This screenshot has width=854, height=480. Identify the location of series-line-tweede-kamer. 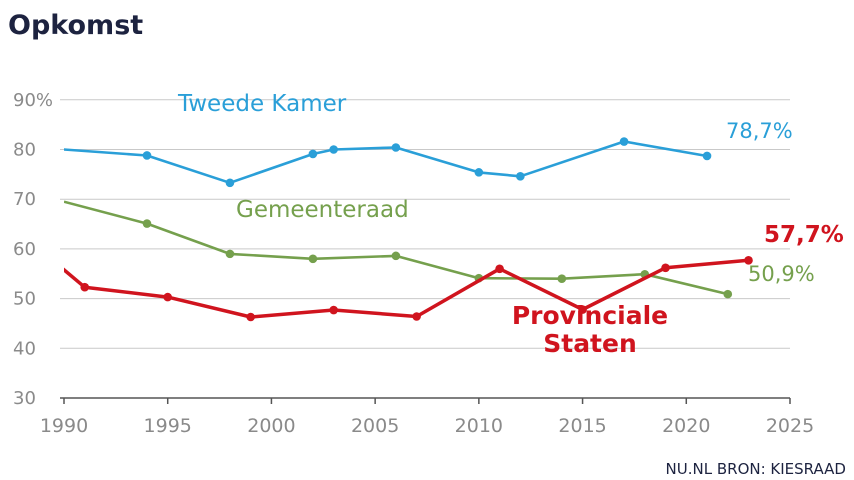
(386, 162).